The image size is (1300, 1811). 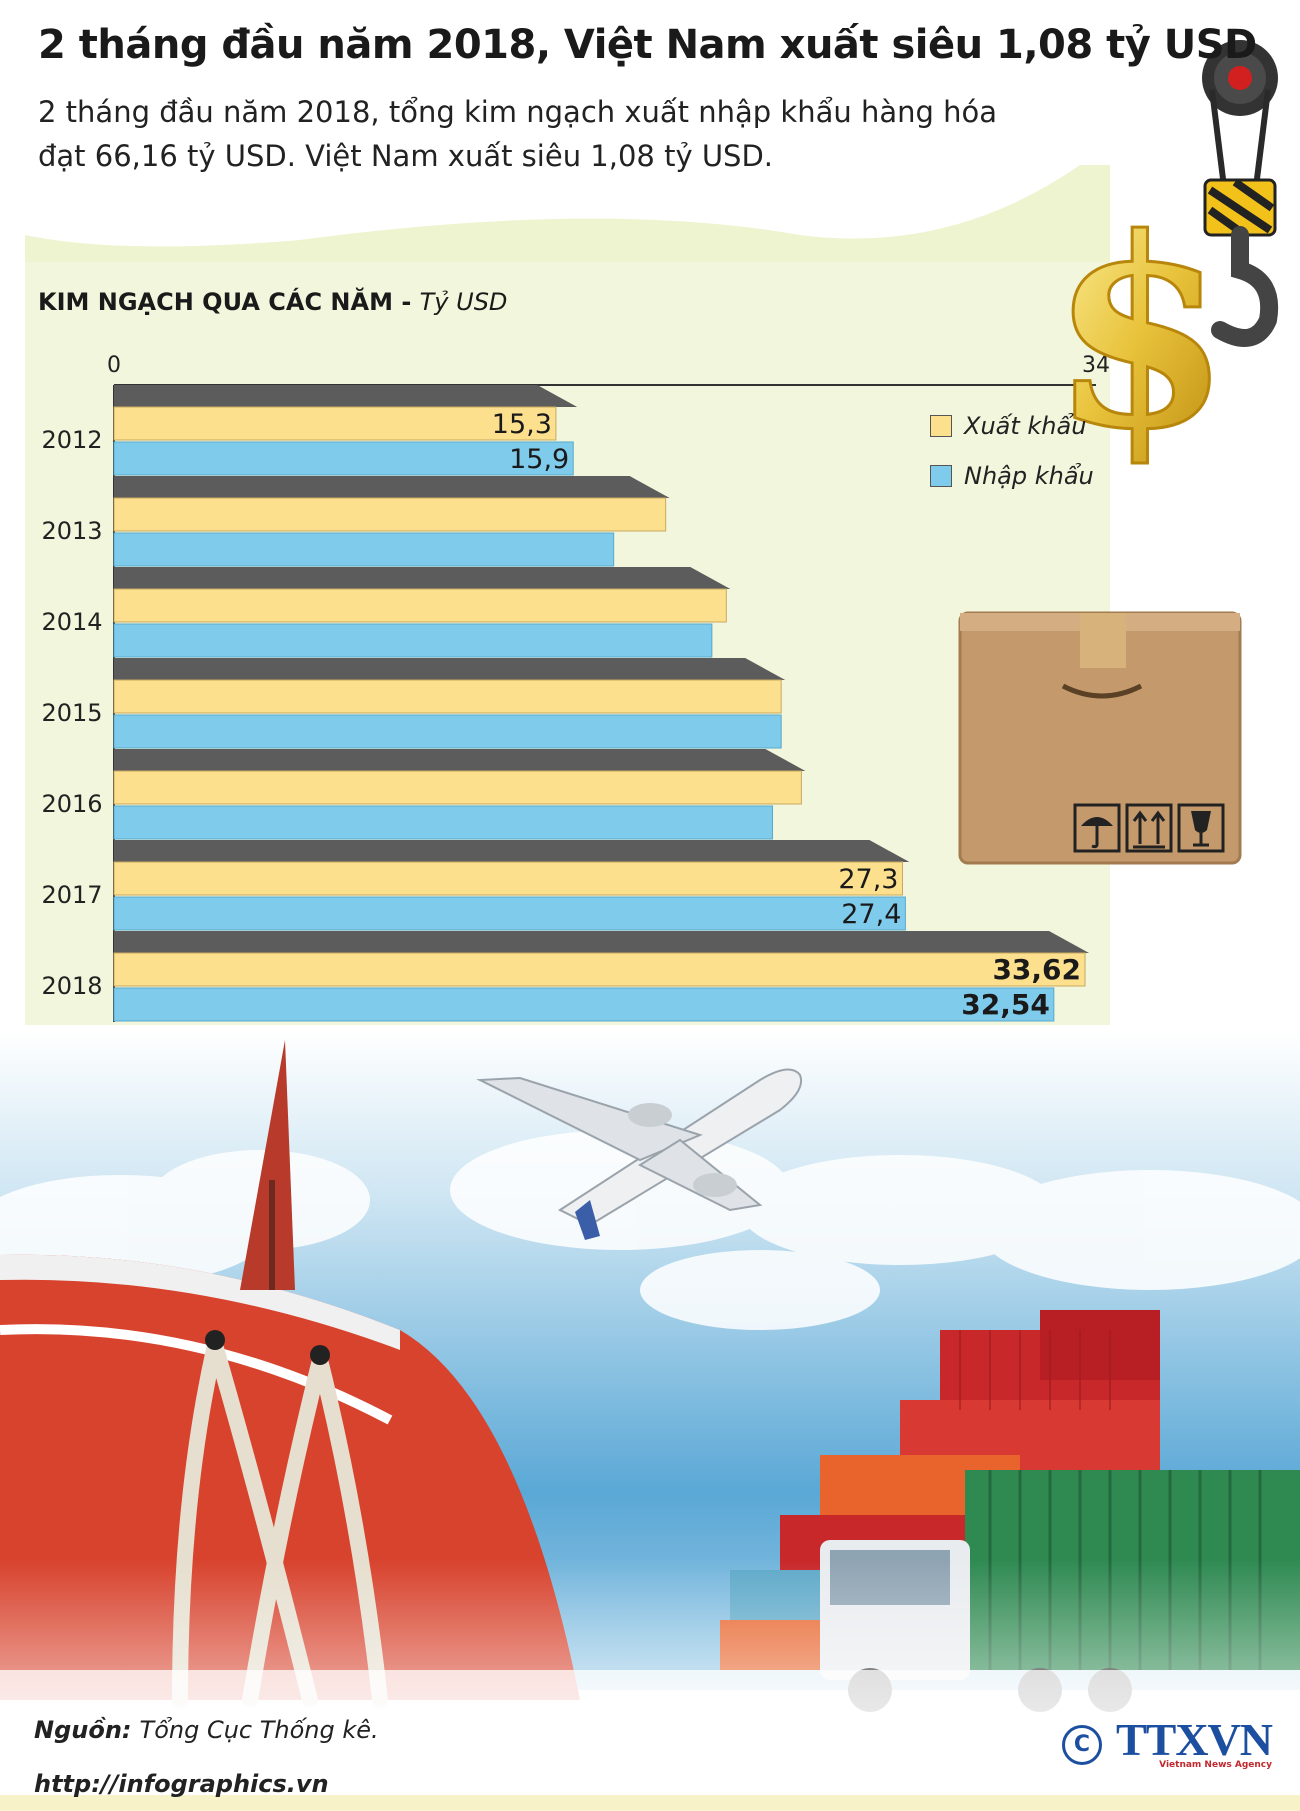 What do you see at coordinates (463, 302) in the screenshot?
I see `chart-unit: Tỷ USD` at bounding box center [463, 302].